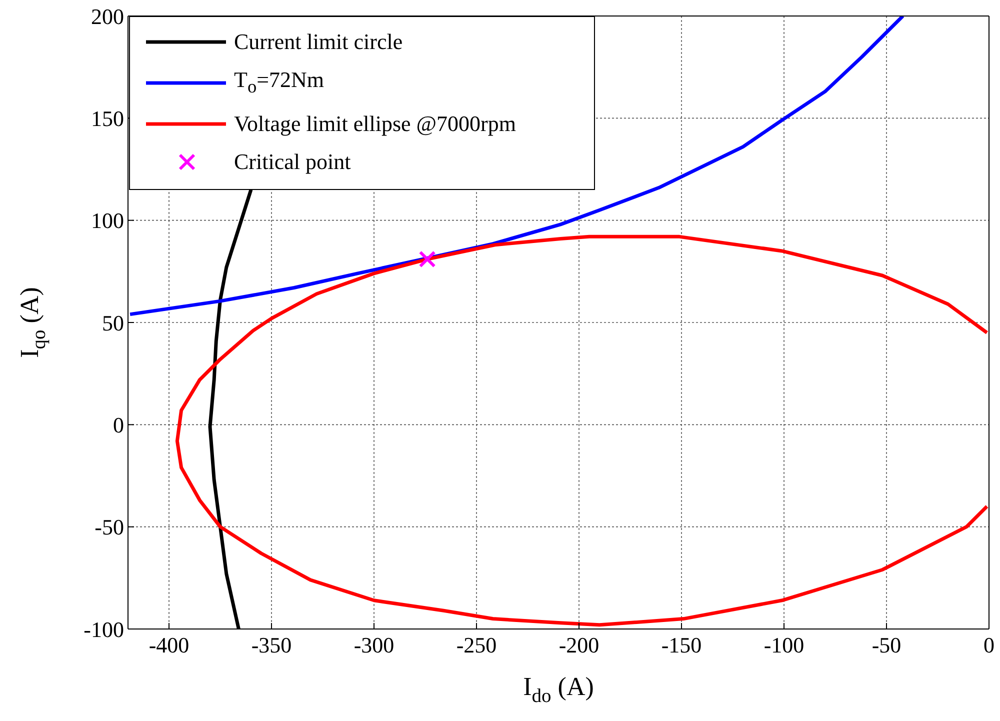 The height and width of the screenshot is (721, 1000). What do you see at coordinates (784, 645) in the screenshot?
I see `x-tick-label: -100` at bounding box center [784, 645].